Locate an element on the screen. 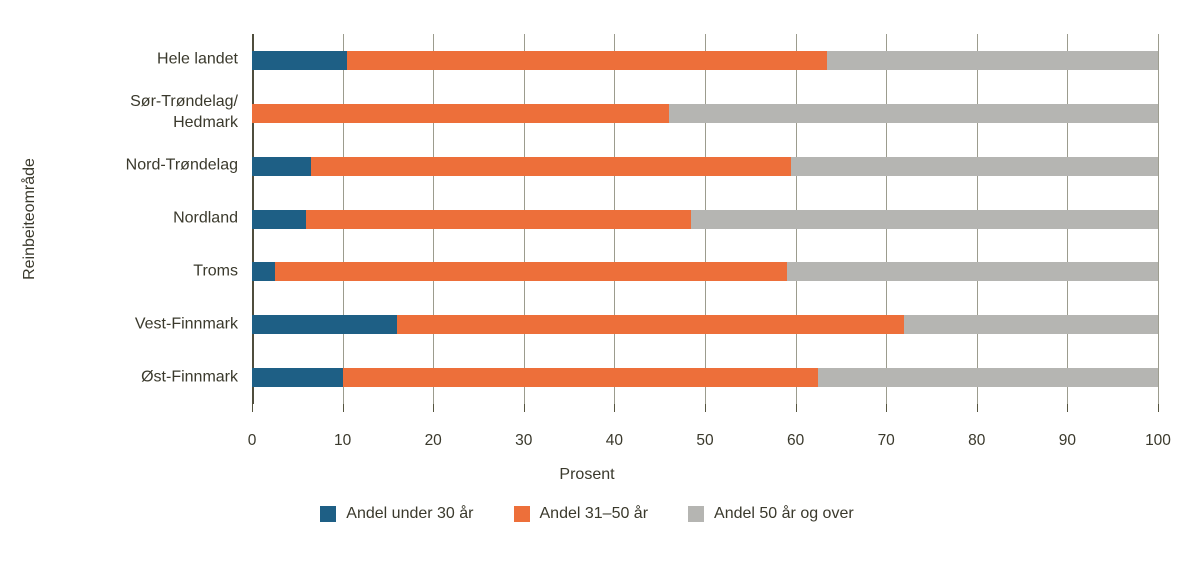  legend-item: Andel under 30 år is located at coordinates (397, 514).